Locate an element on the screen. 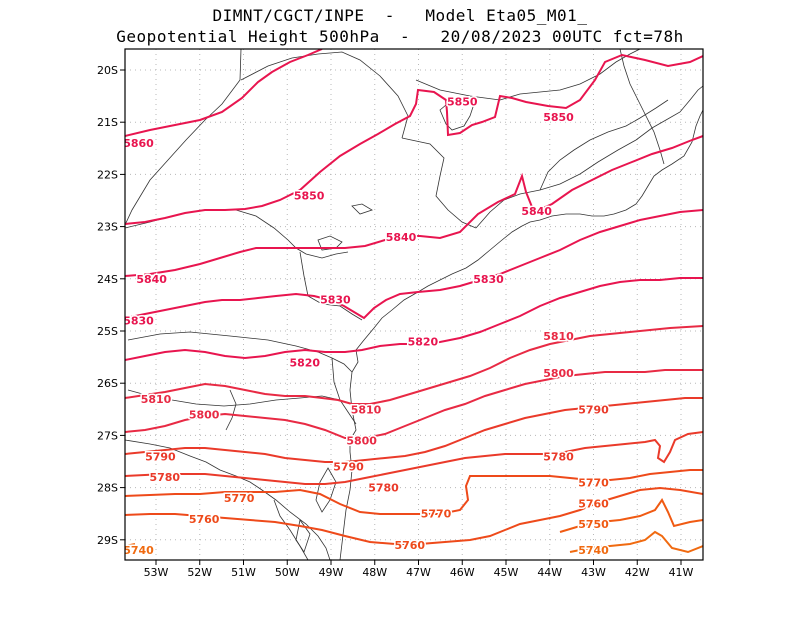  lat-tick-label: 28S is located at coordinates (107, 488).